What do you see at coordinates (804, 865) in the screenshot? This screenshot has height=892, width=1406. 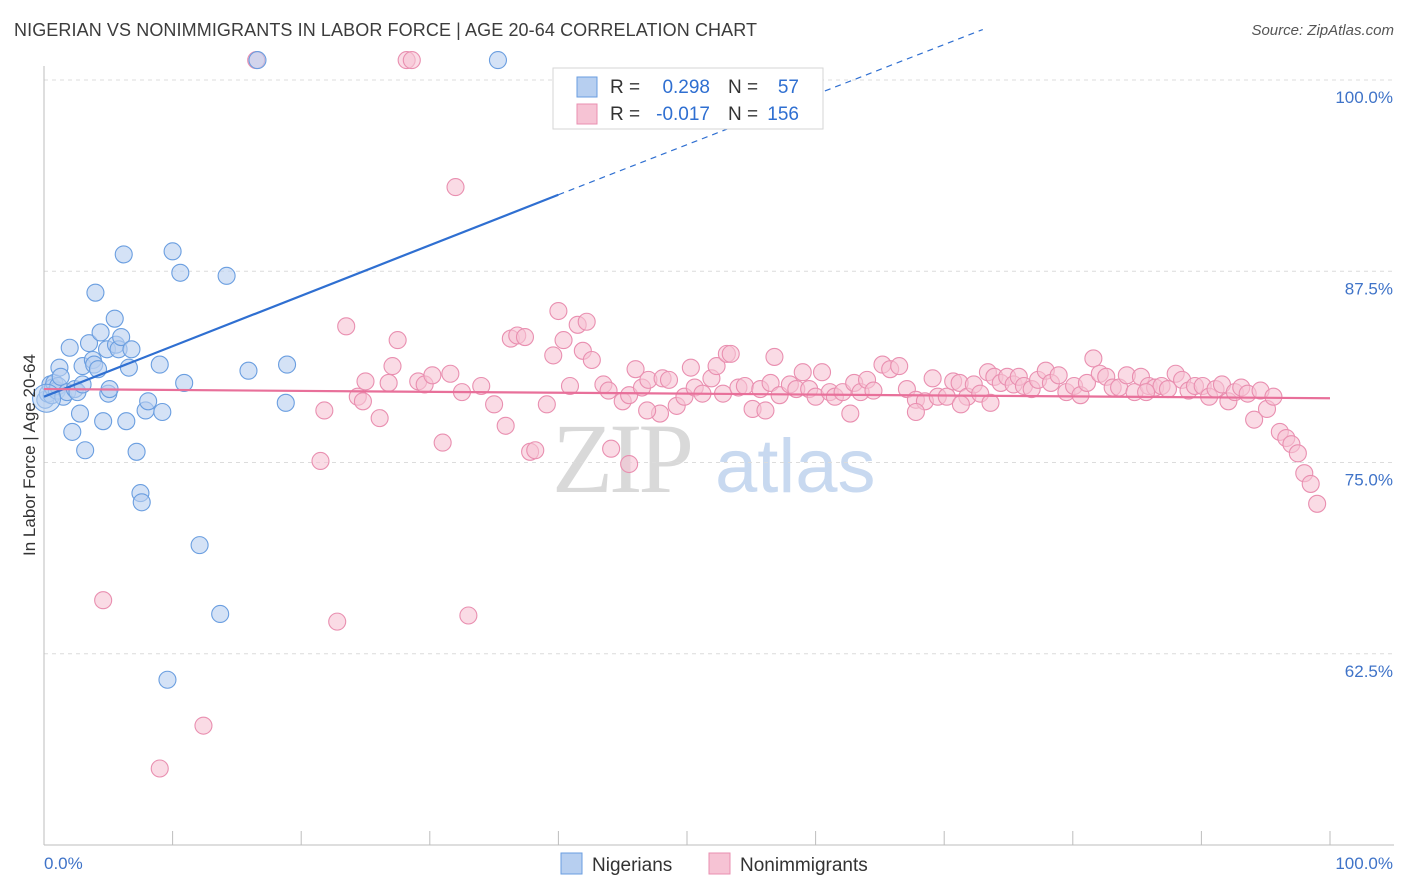 I see `legend-nonimmigrants-label: Nonimmigrants` at bounding box center [804, 865].